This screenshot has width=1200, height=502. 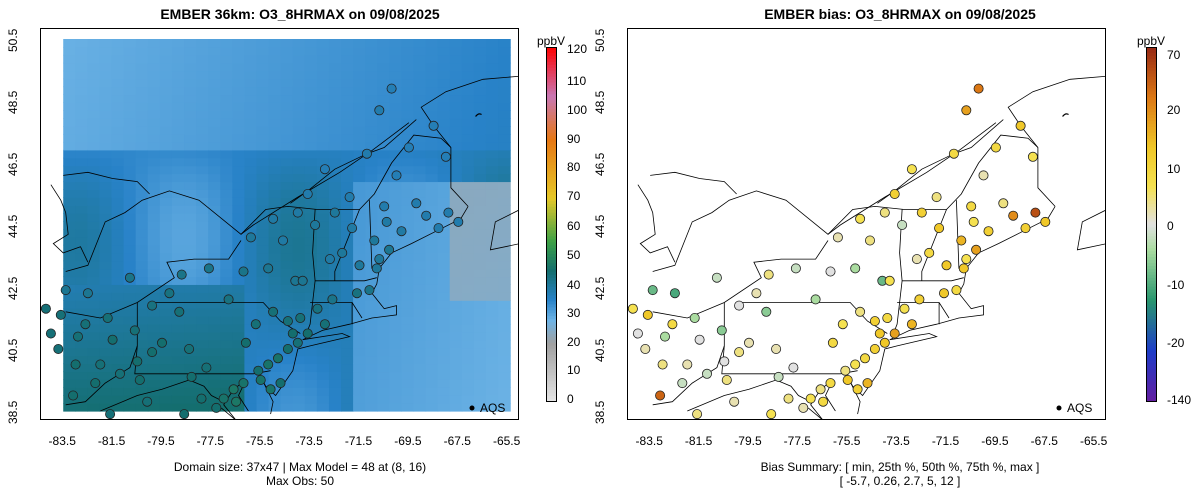 I want to click on x-tick-label: -71.5, so click(x=358, y=441).